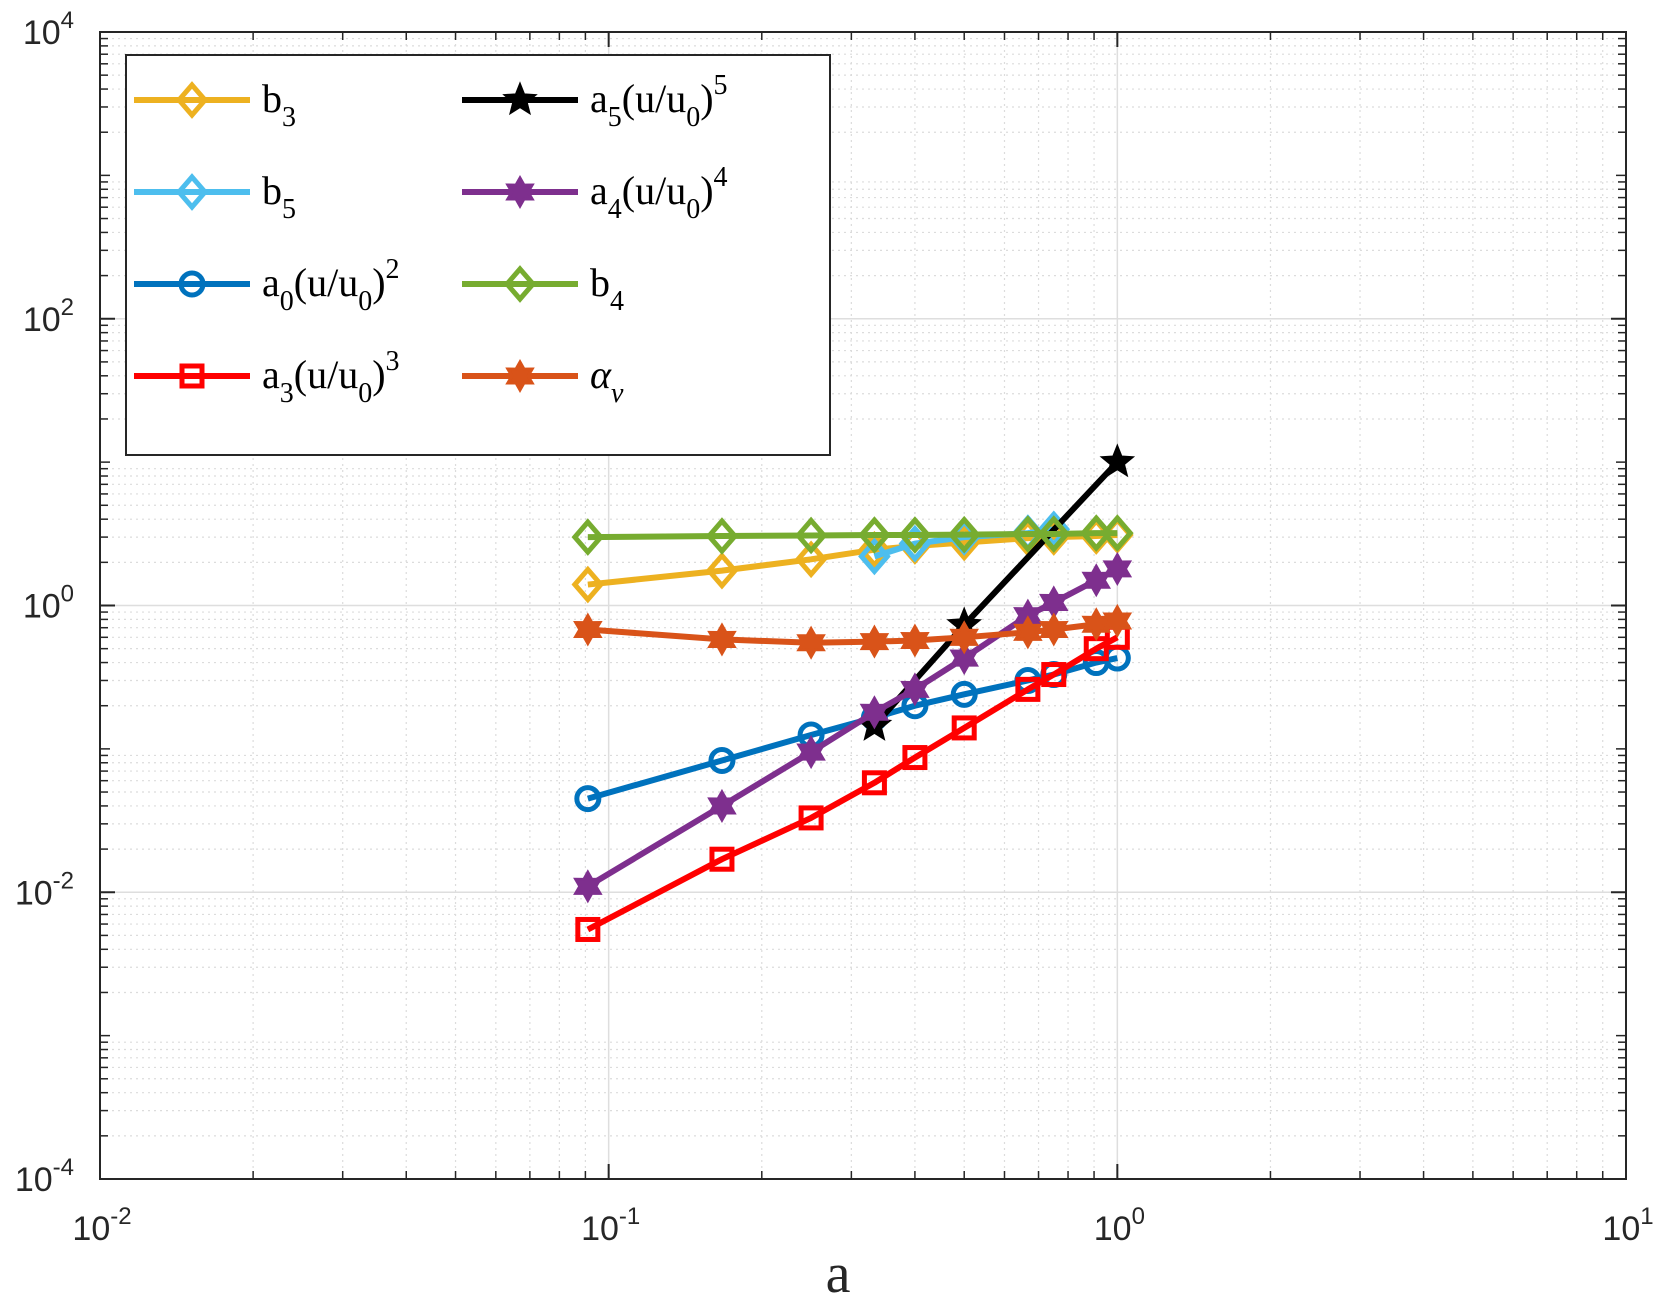 This screenshot has width=1661, height=1302. I want to click on legend-label: a0(u/u0)2, so click(331, 285).